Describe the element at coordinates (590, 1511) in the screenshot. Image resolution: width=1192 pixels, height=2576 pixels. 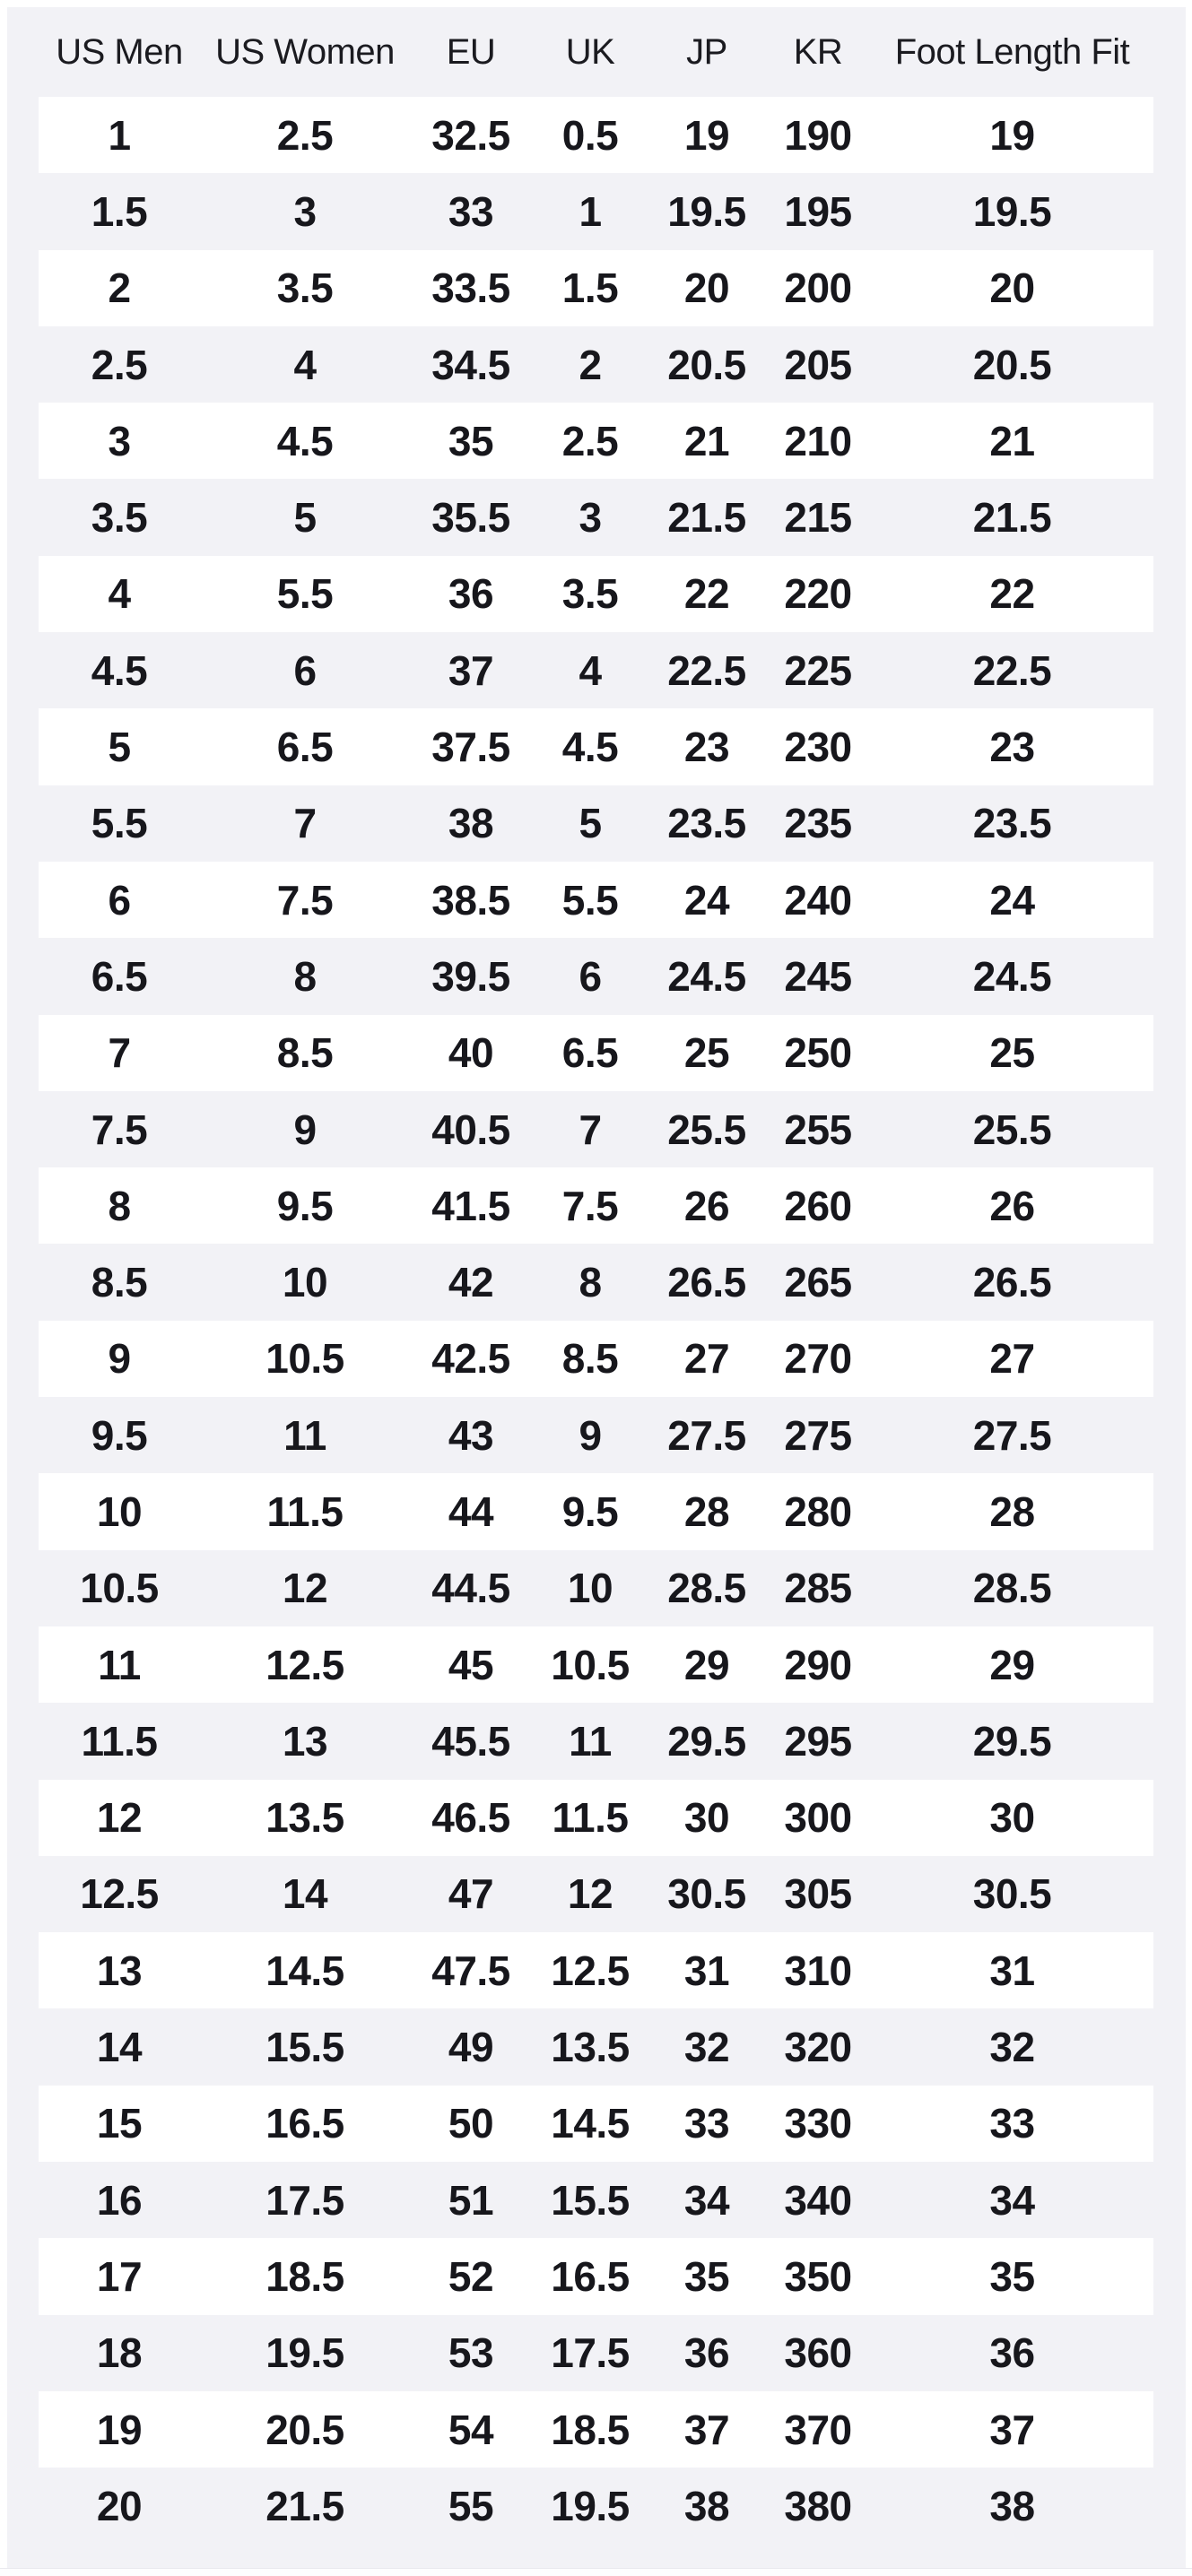
I see `table-cell: 9.5` at that location.